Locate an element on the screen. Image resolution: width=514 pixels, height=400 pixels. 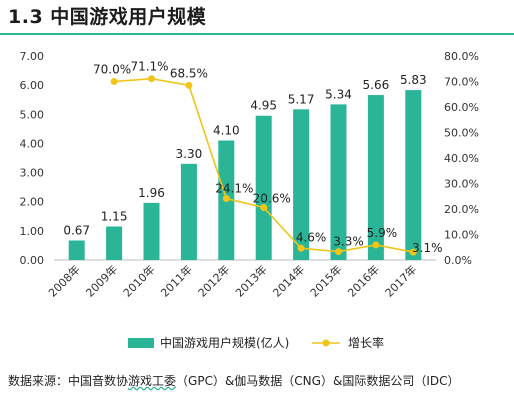
bar-value-label: 4.10 is located at coordinates (226, 131).